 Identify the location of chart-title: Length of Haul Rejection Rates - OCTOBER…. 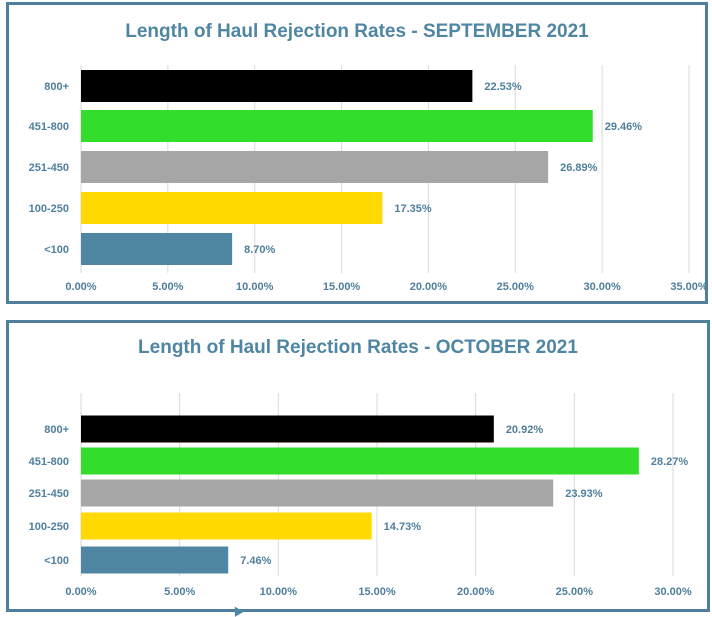
(358, 347).